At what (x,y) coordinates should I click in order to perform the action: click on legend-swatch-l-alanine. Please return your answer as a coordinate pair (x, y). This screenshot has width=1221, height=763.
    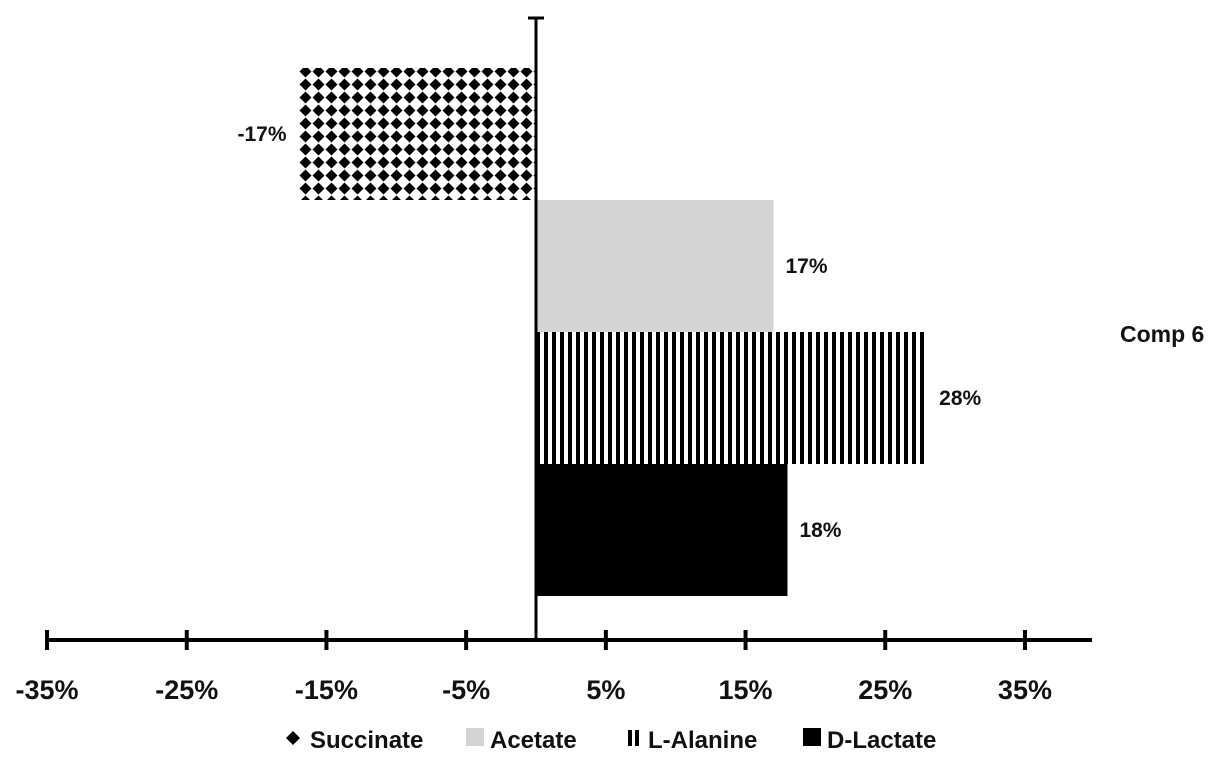
    Looking at the image, I should click on (633, 738).